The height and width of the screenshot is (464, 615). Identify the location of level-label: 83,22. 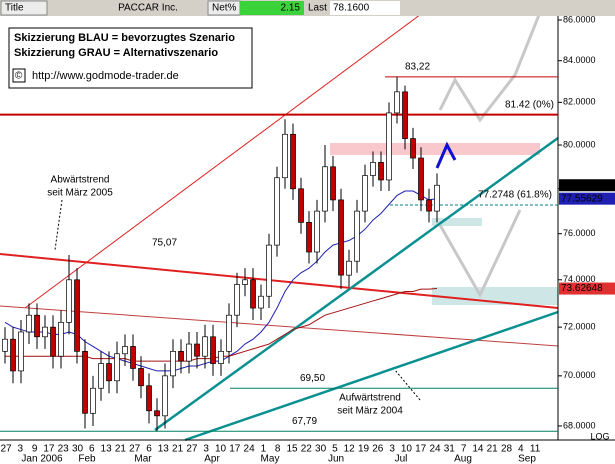
(417, 66).